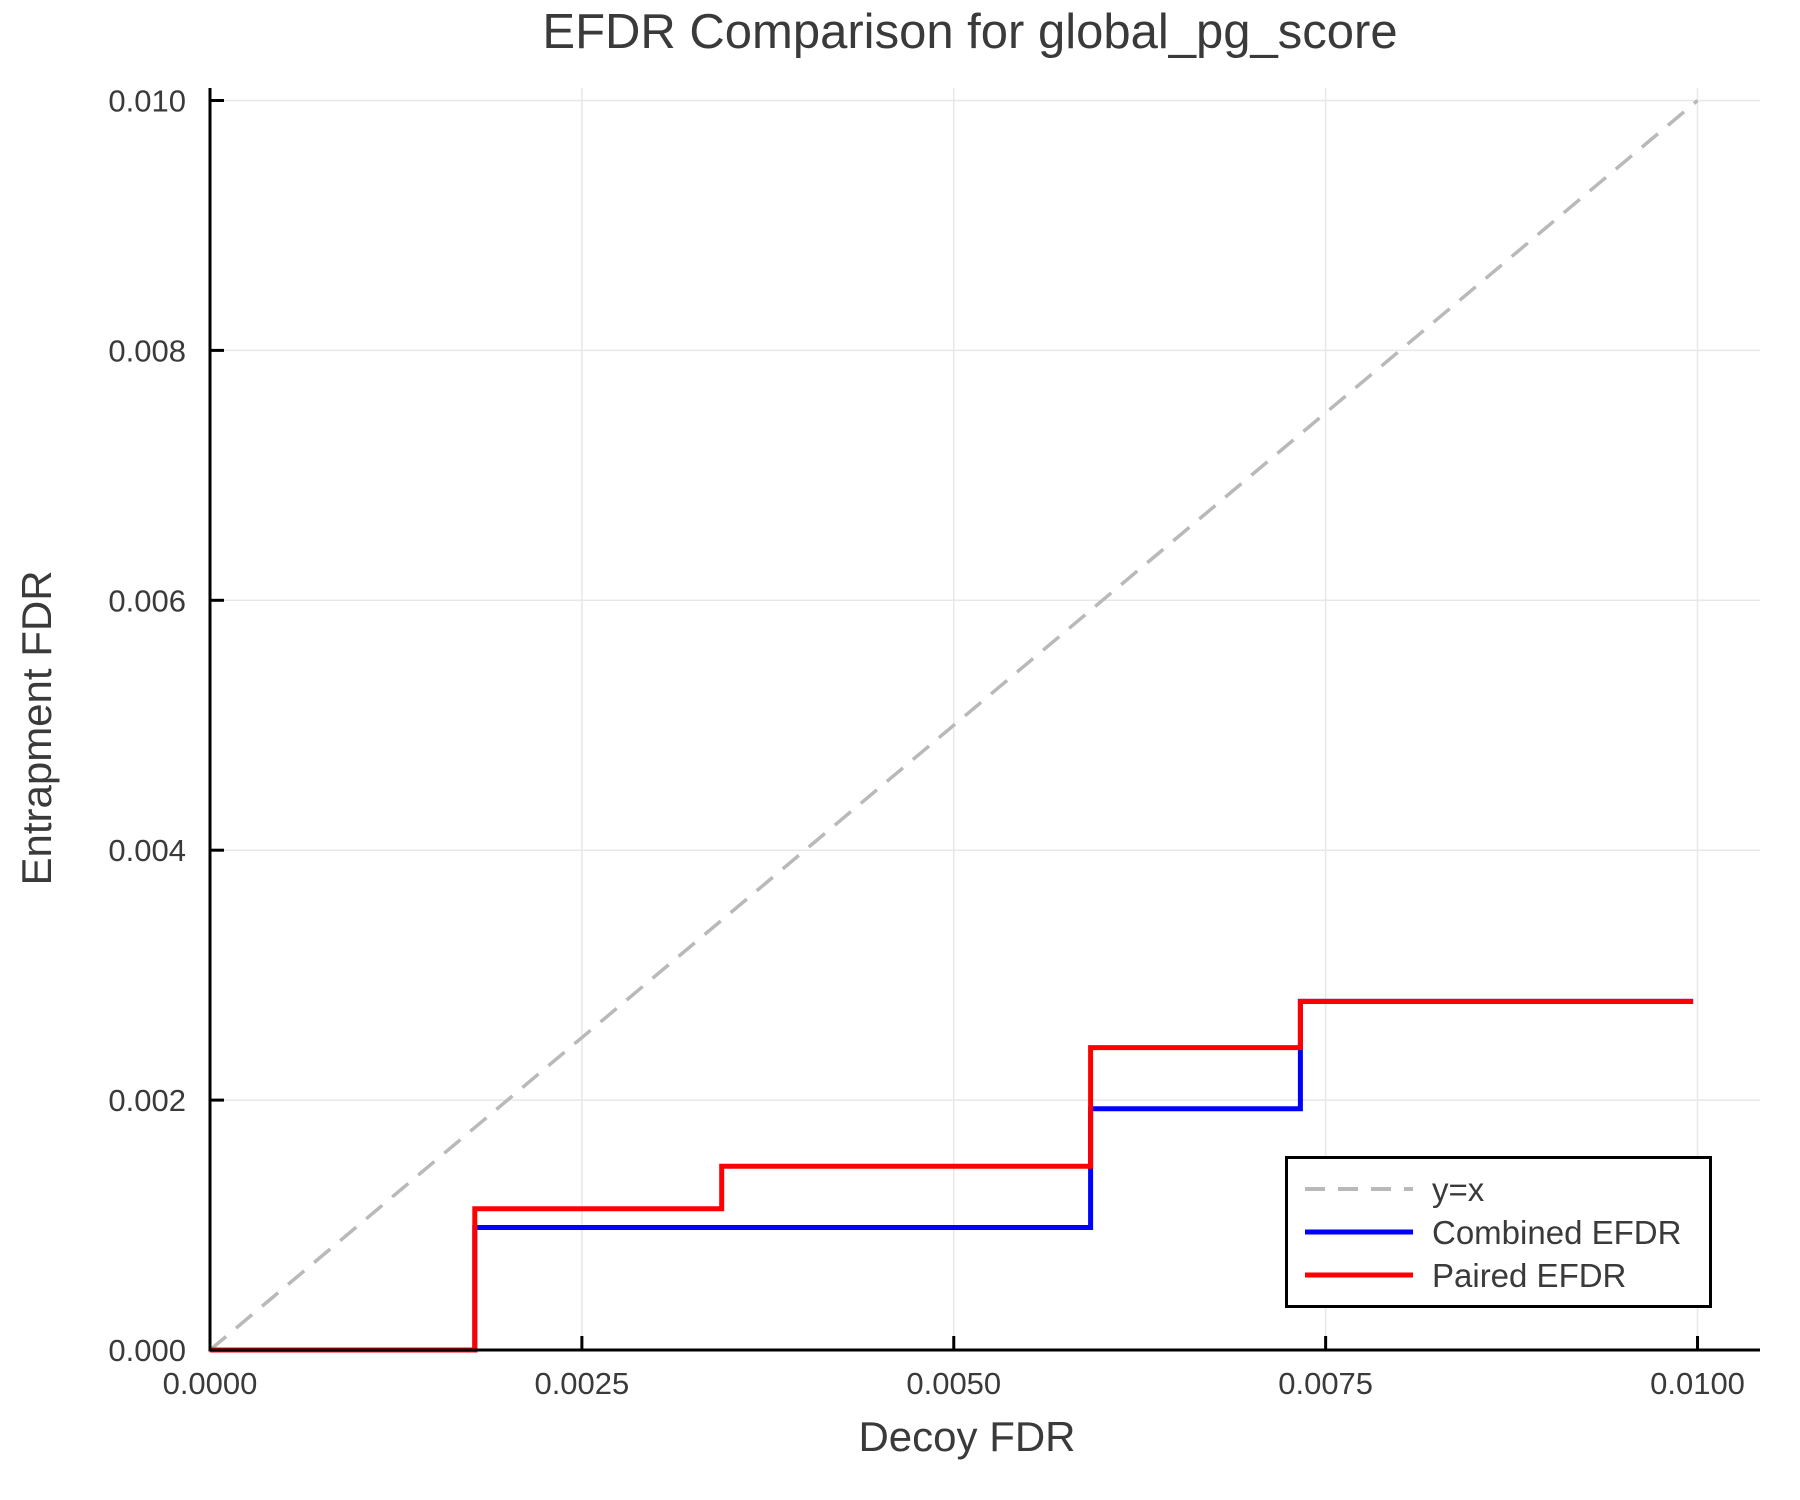 Image resolution: width=1800 pixels, height=1500 pixels. Describe the element at coordinates (147, 850) in the screenshot. I see `y-tick-label: 0.004` at that location.